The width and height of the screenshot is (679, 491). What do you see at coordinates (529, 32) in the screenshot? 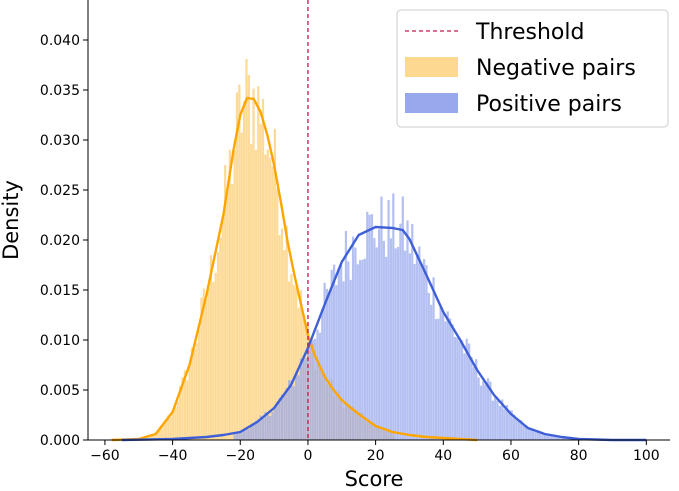
I see `legend-label: Threshold` at bounding box center [529, 32].